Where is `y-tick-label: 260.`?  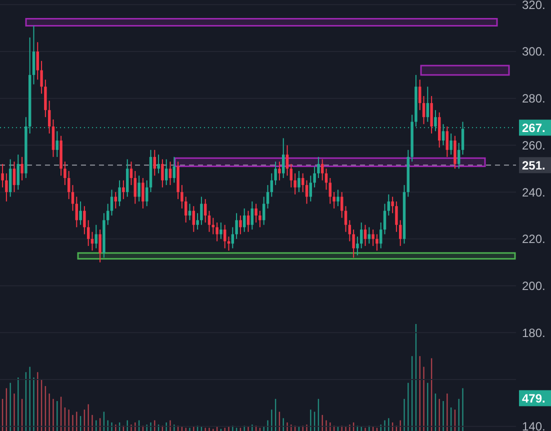 y-tick-label: 260. is located at coordinates (534, 145).